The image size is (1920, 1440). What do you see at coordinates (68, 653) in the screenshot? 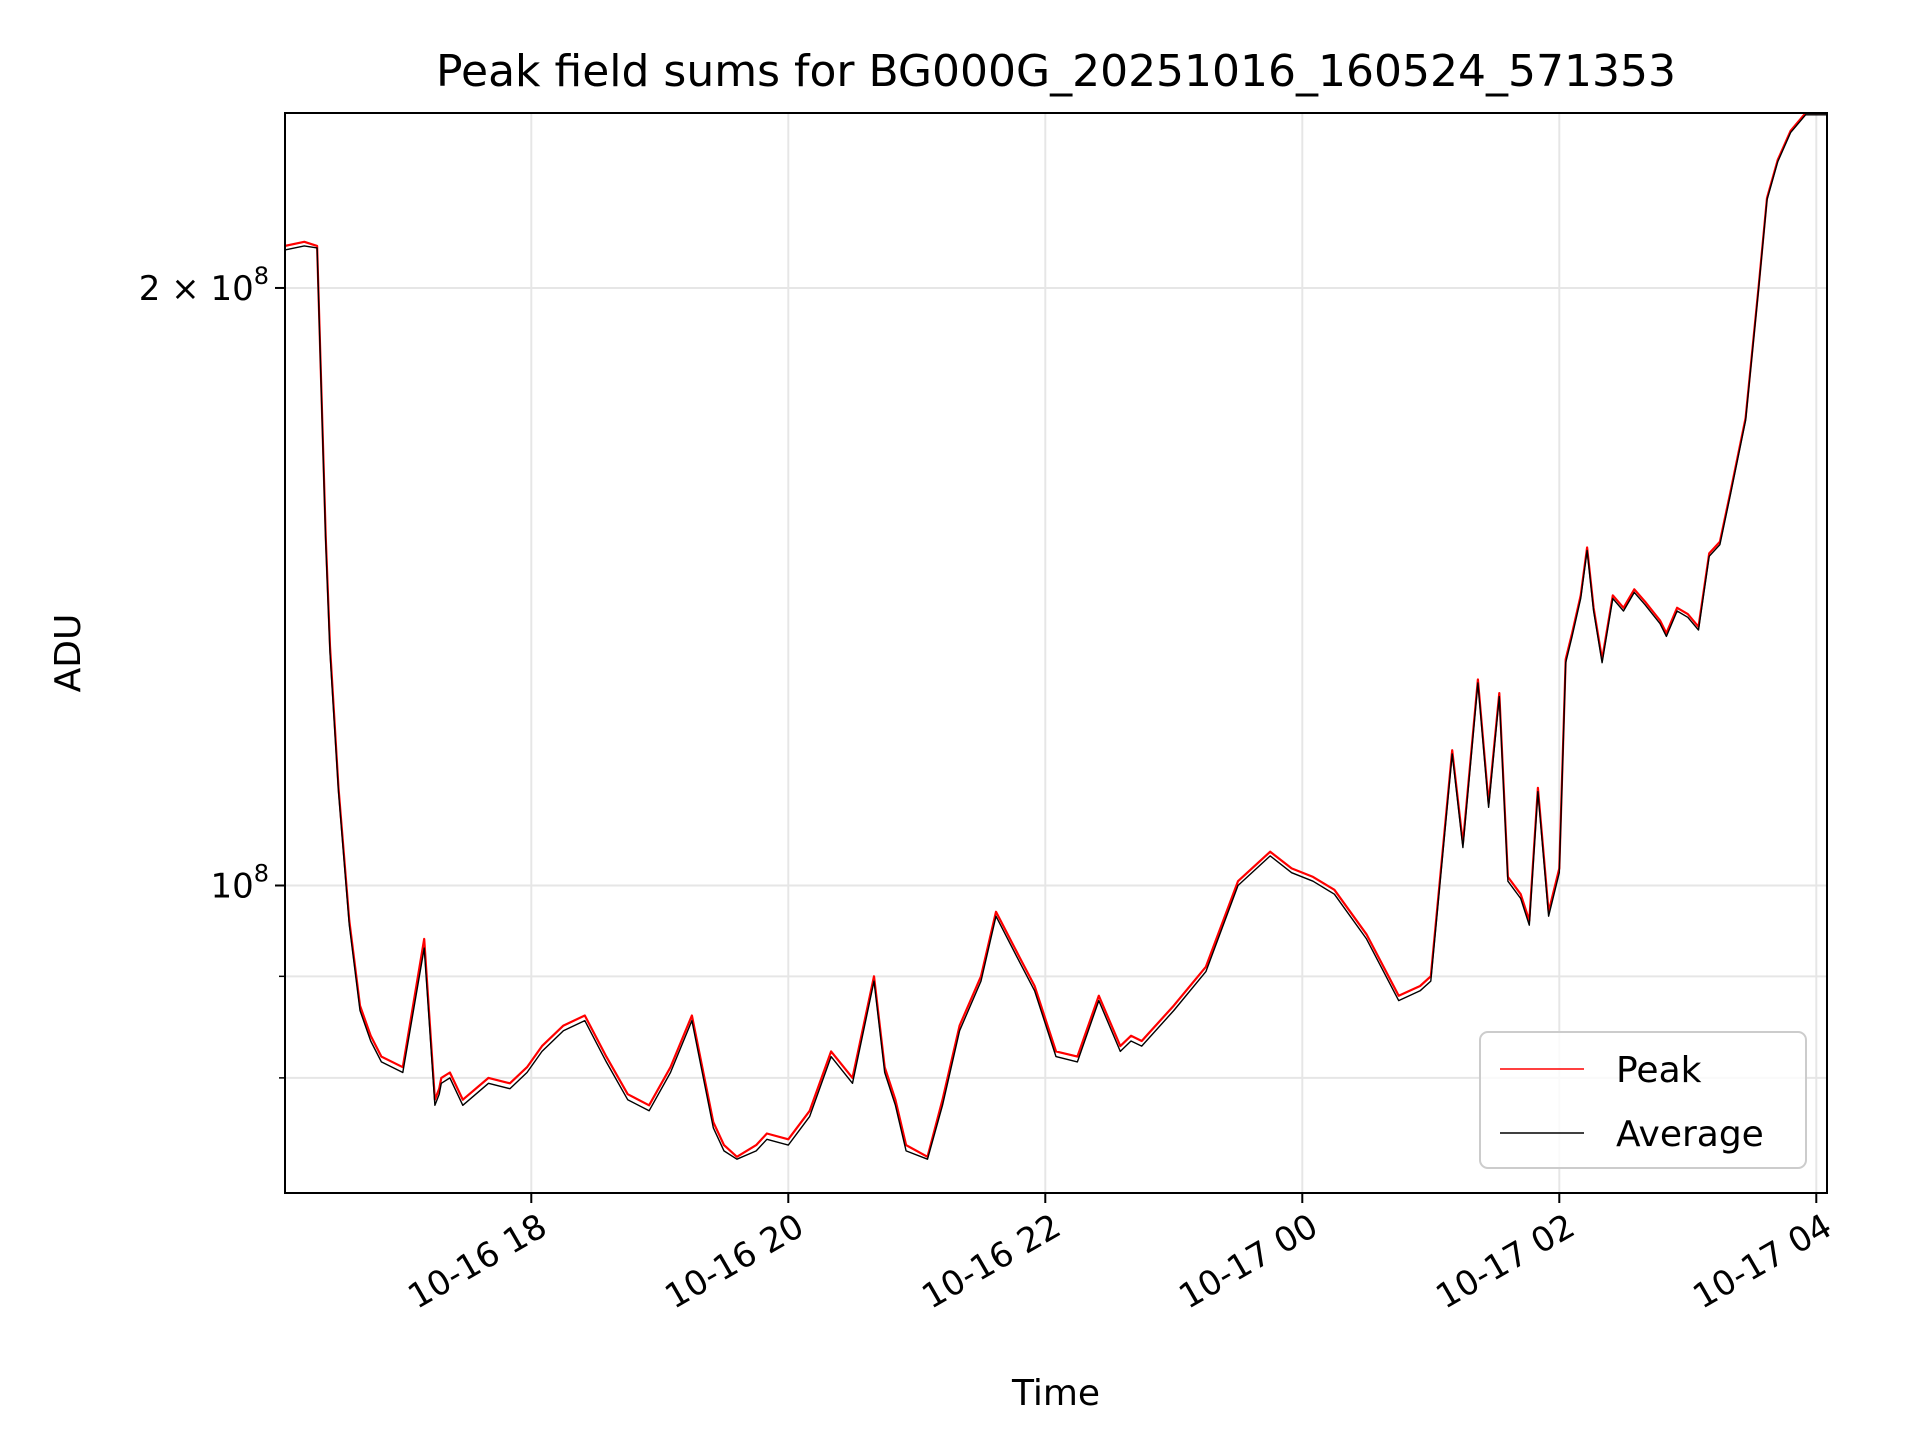
I see `y-axis-label: ADU` at bounding box center [68, 653].